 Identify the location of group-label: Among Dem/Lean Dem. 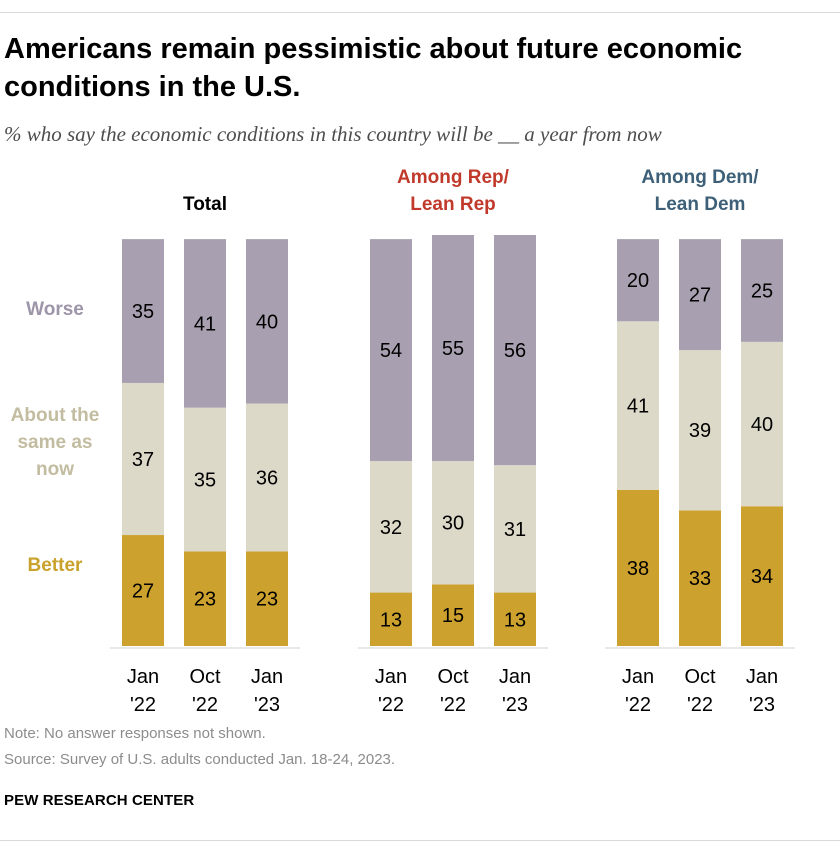
(700, 191).